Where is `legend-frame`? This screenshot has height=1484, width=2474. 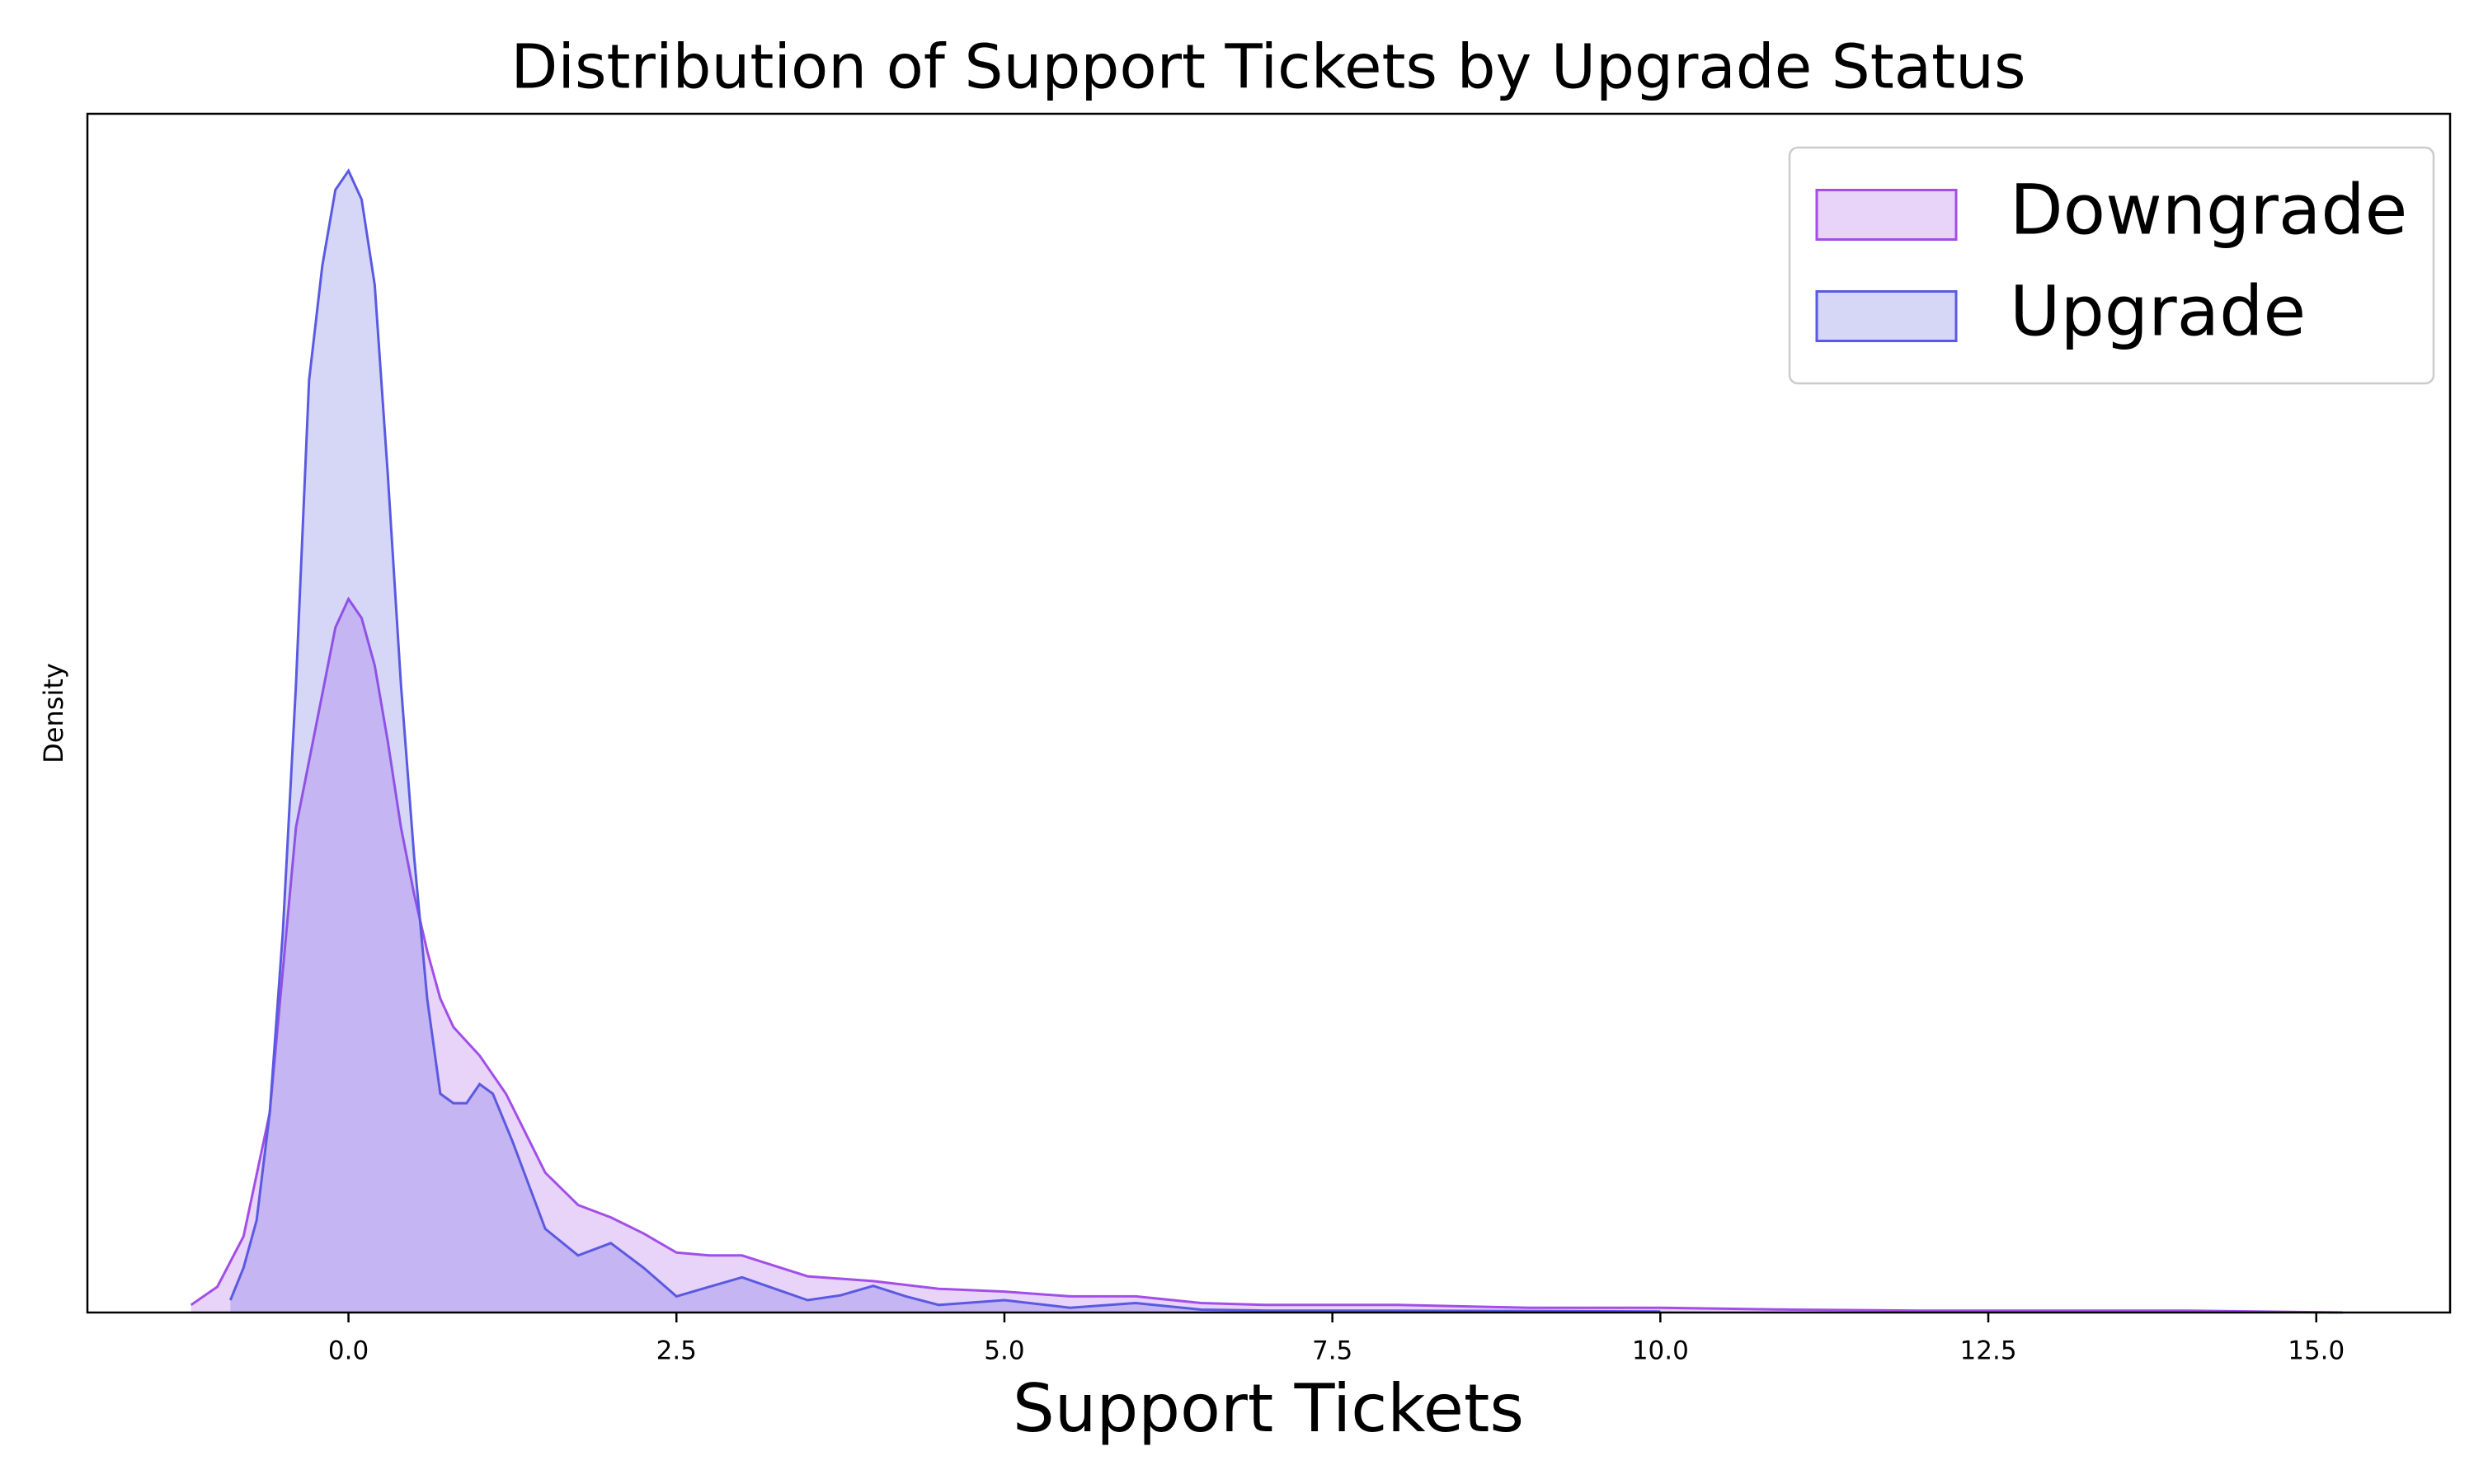 legend-frame is located at coordinates (2111, 265).